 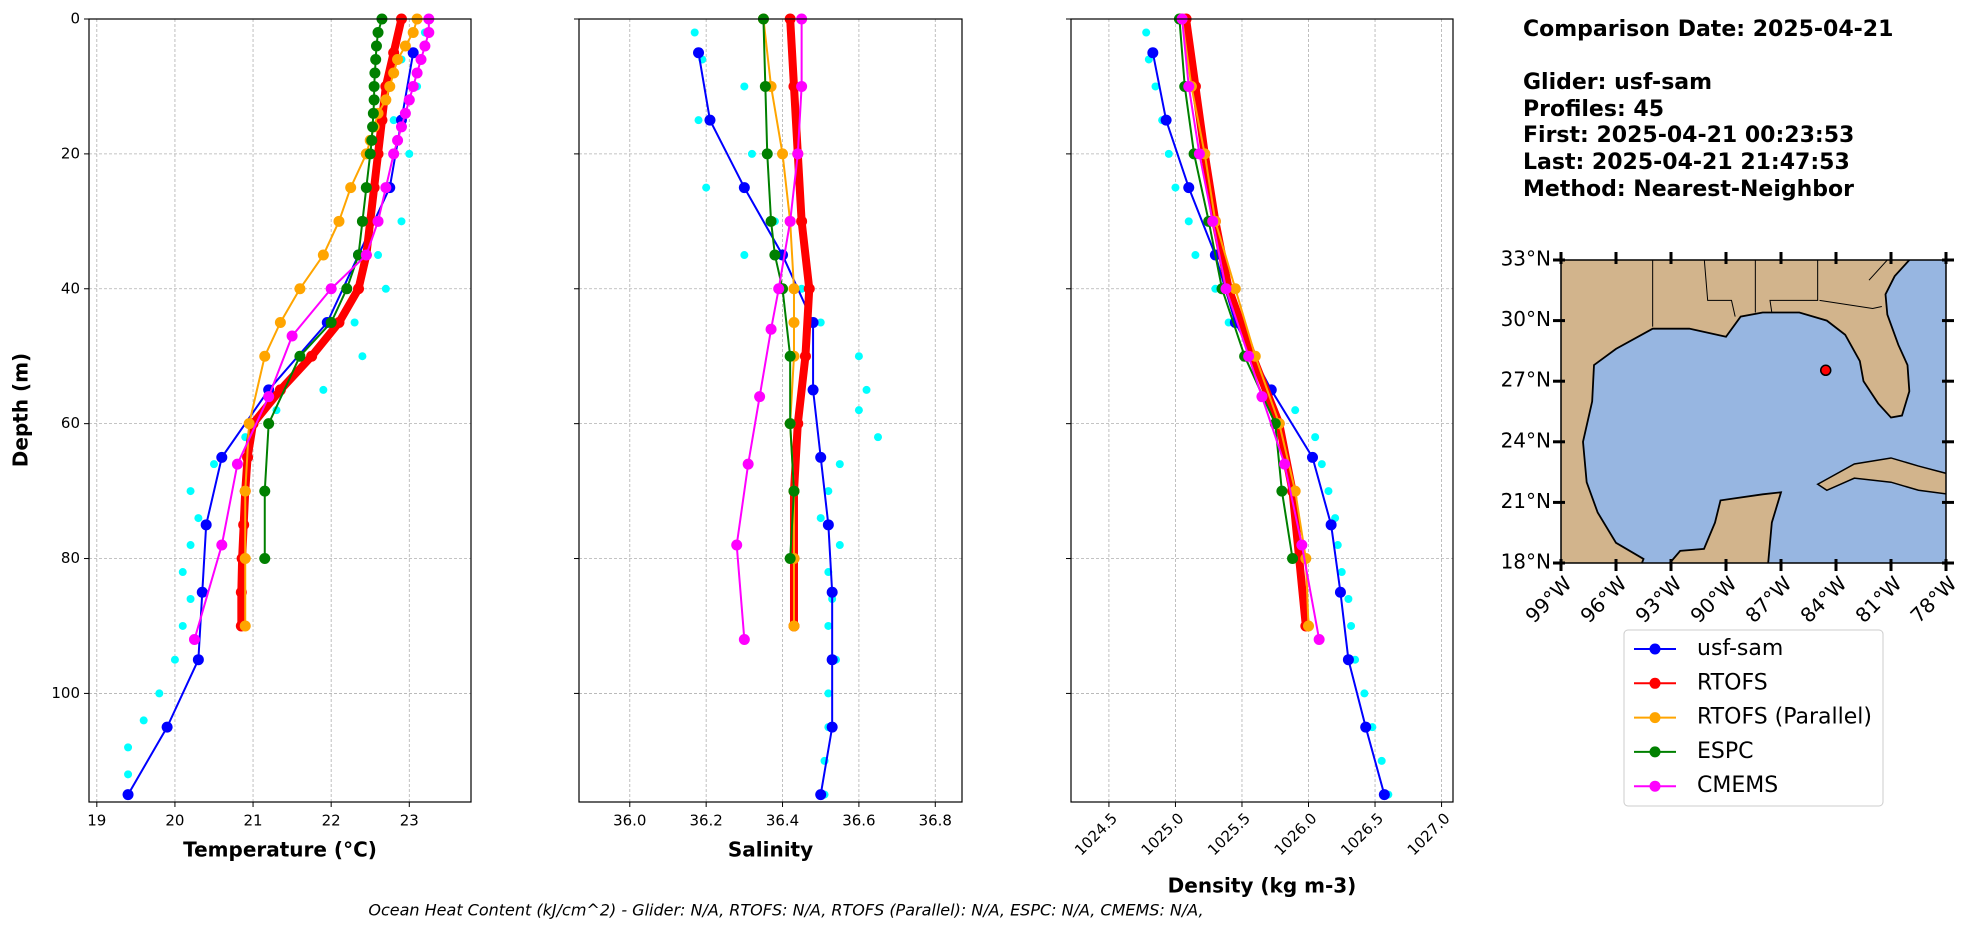 What do you see at coordinates (782, 821) in the screenshot?
I see `x-tick-label: 36.4` at bounding box center [782, 821].